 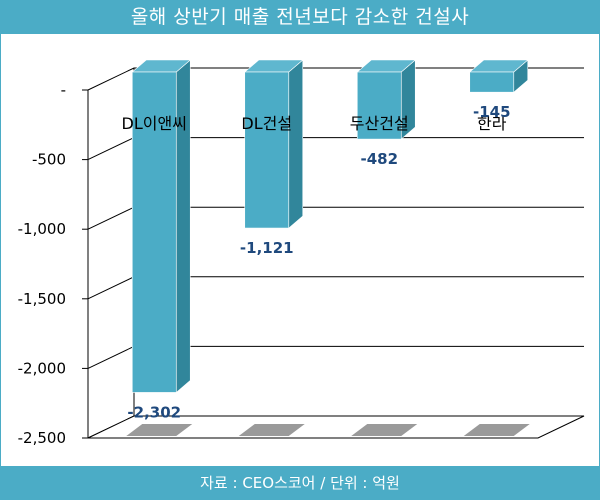 What do you see at coordinates (267, 248) in the screenshot?
I see `value-label-1: -1,121` at bounding box center [267, 248].